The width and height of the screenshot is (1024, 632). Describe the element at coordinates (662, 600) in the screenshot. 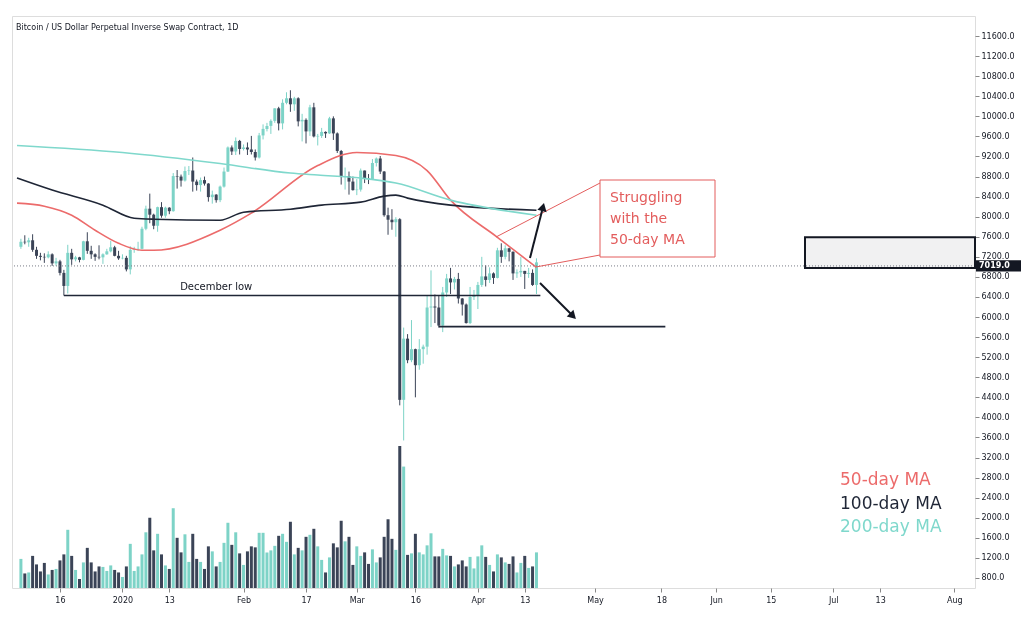

I see `x-tick-label: 18` at that location.